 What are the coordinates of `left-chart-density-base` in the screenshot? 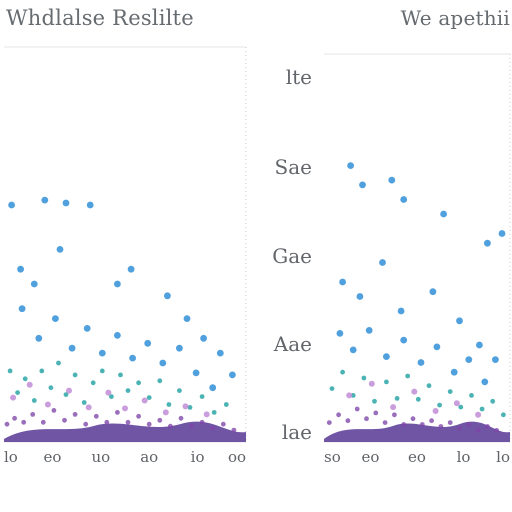 It's located at (125, 431).